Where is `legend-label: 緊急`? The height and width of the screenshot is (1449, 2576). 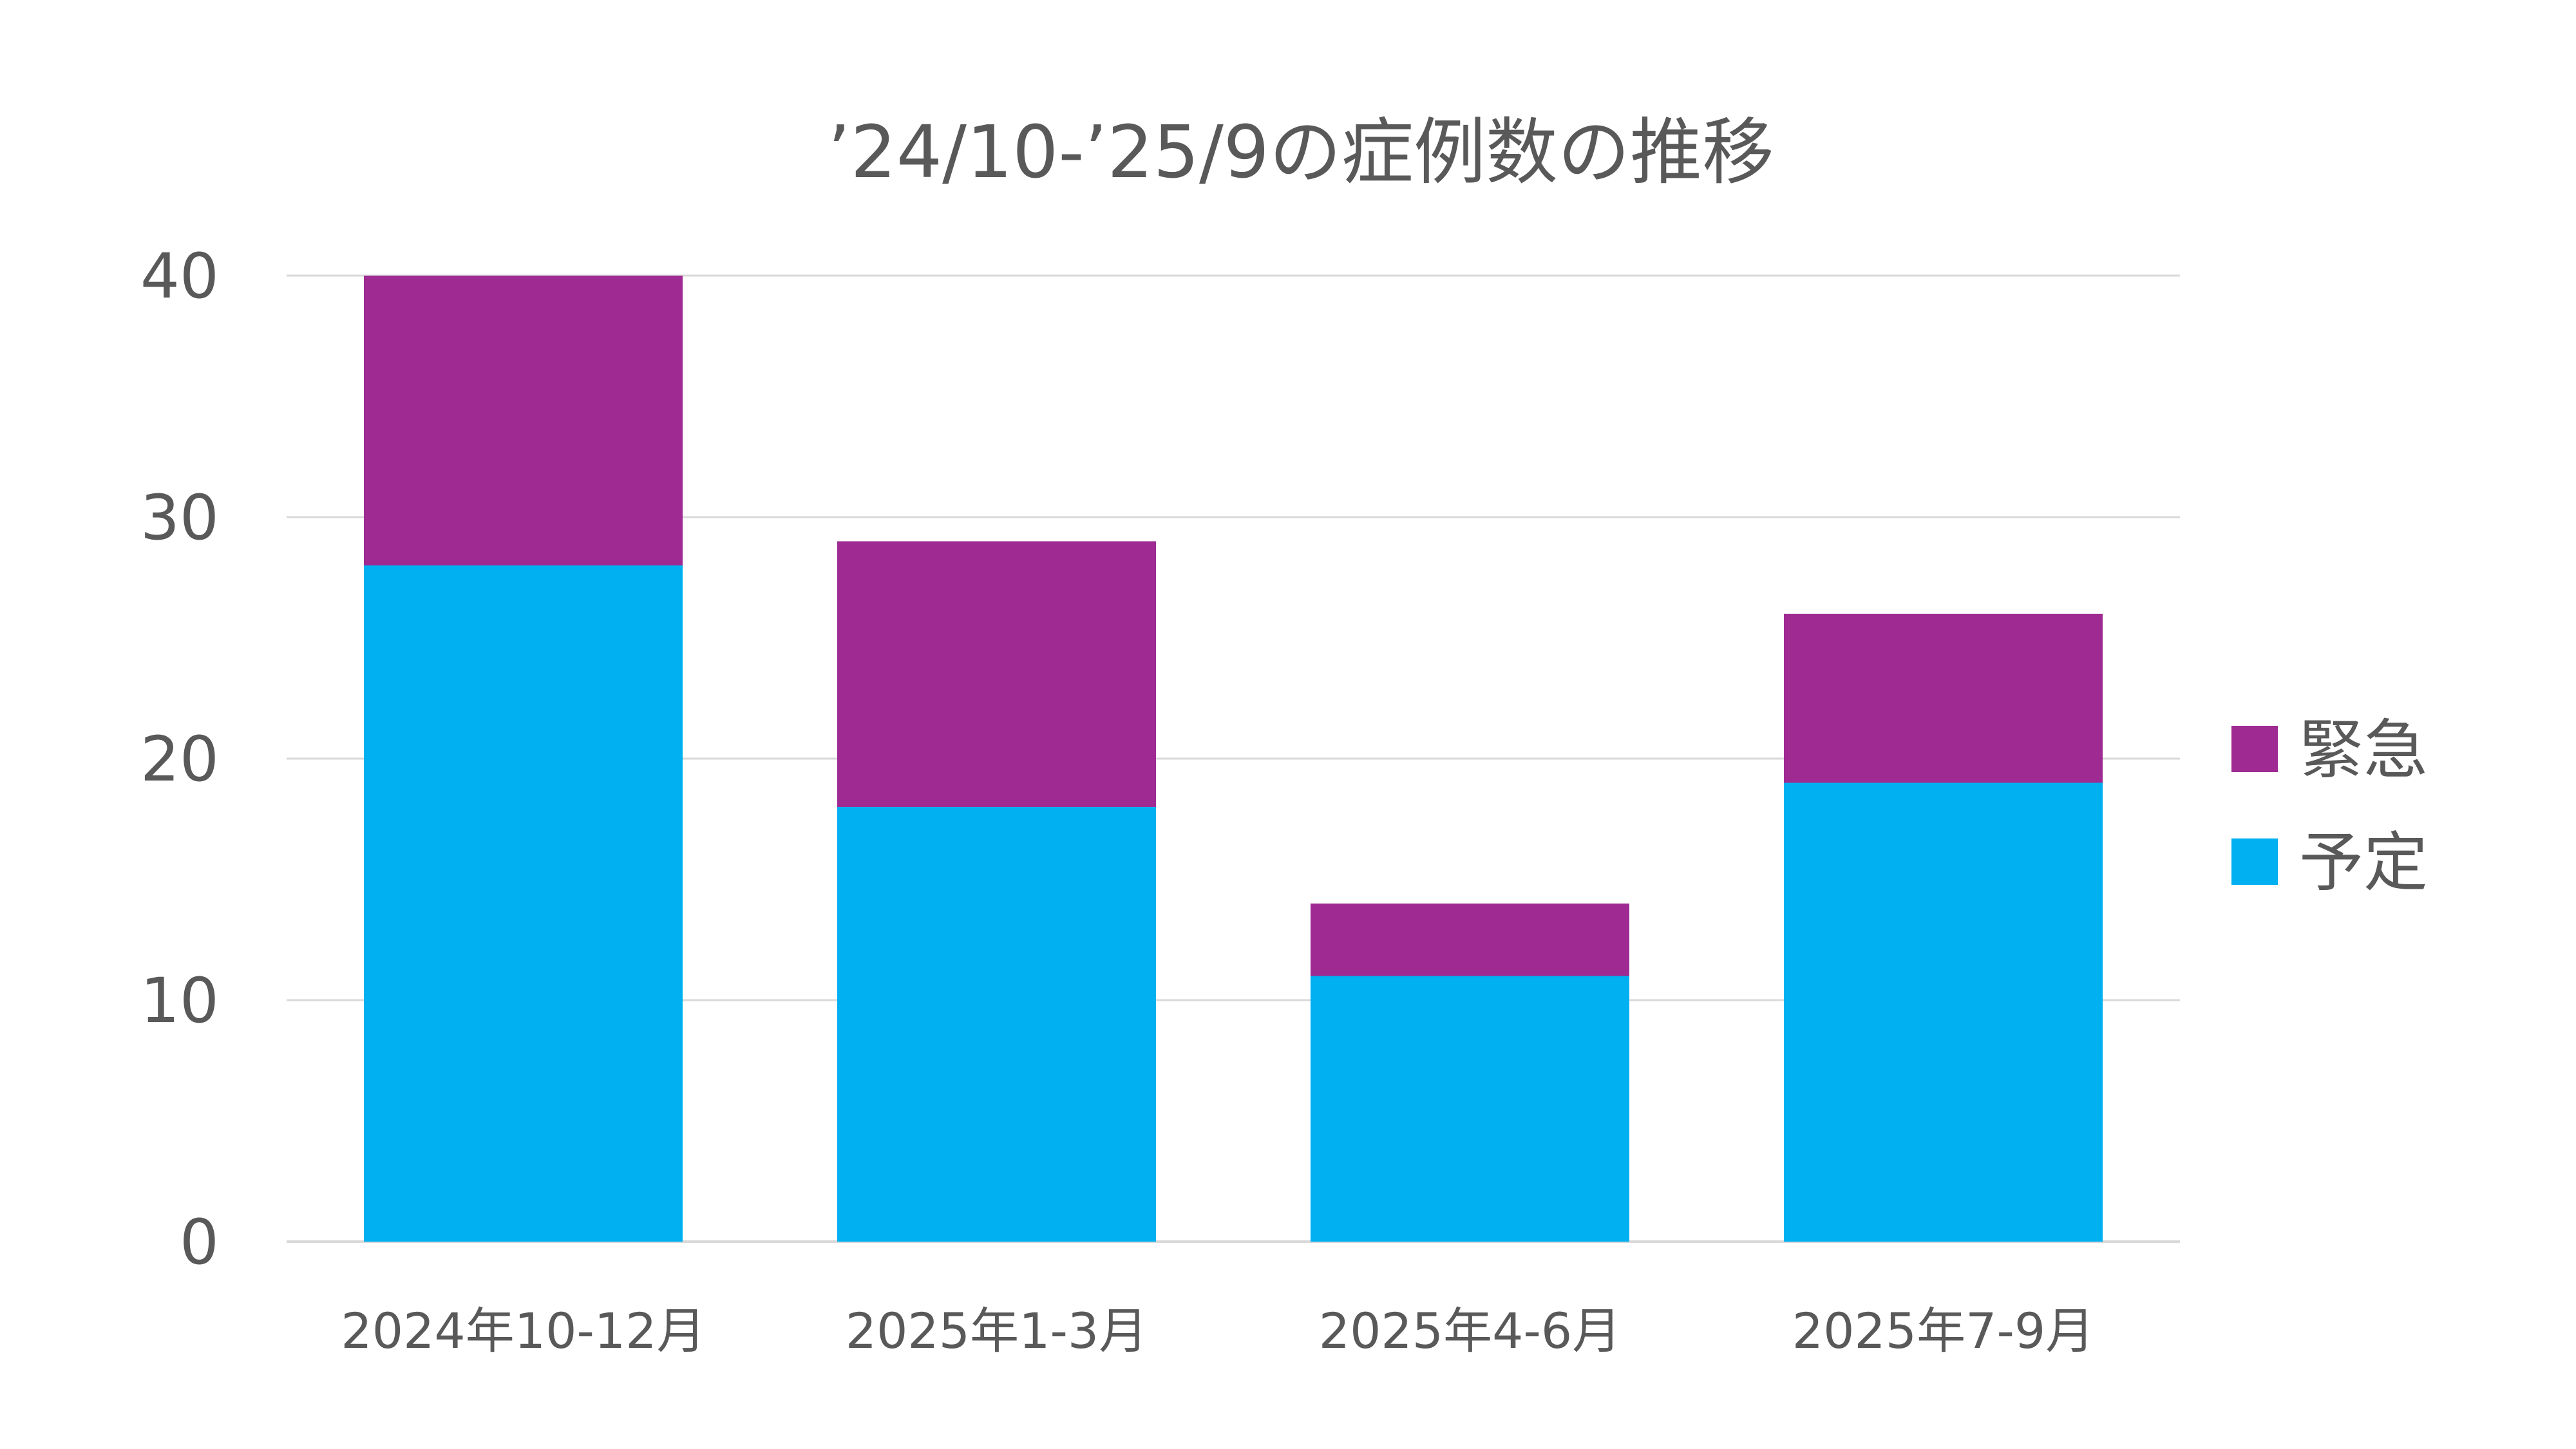 legend-label: 緊急 is located at coordinates (2363, 750).